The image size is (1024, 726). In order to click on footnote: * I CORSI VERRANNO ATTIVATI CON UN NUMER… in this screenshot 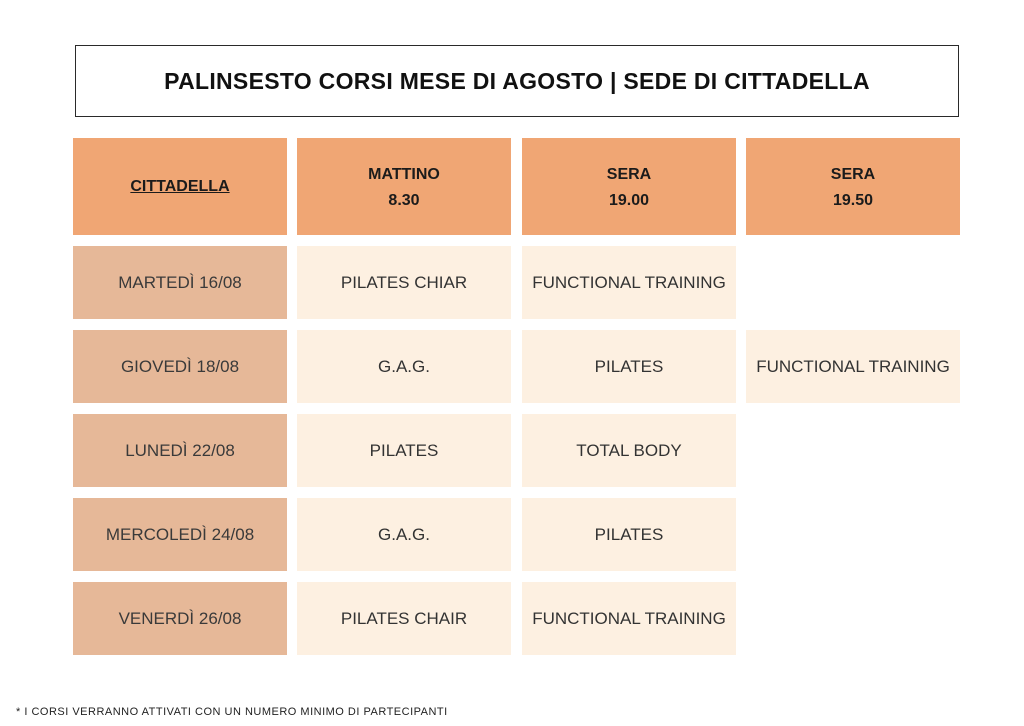, I will do `click(232, 712)`.